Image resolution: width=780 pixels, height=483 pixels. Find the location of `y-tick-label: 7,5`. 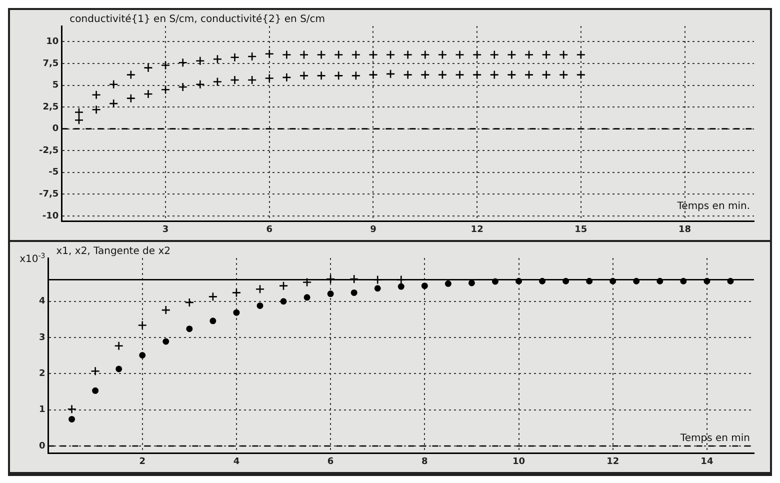

y-tick-label: 7,5 is located at coordinates (50, 63).